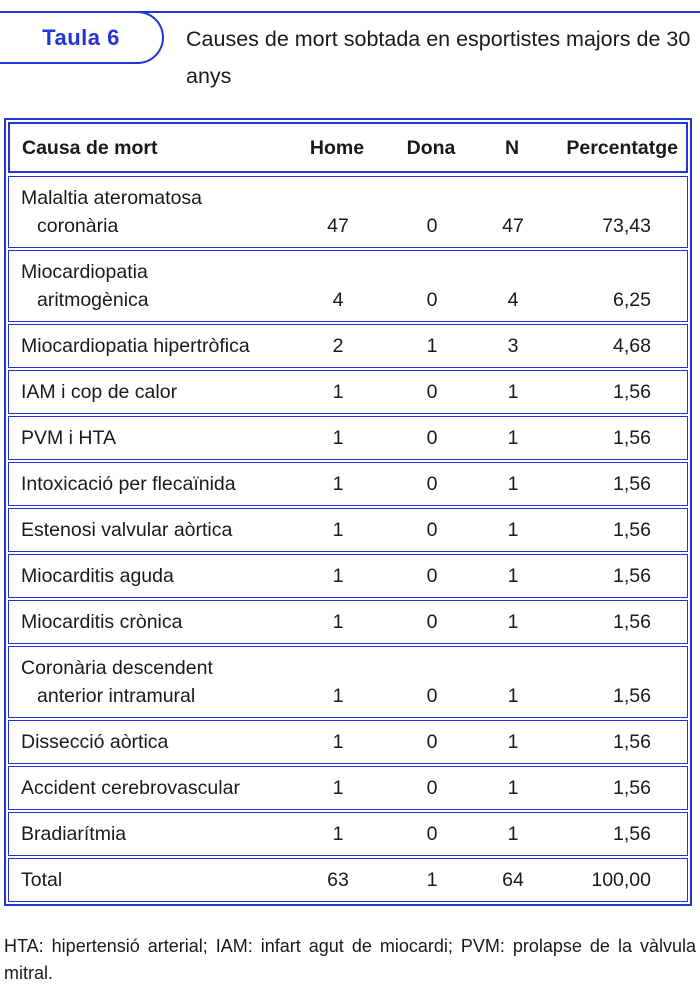 The width and height of the screenshot is (700, 995). I want to click on table-row: Total 63 1 64 100,00, so click(348, 880).